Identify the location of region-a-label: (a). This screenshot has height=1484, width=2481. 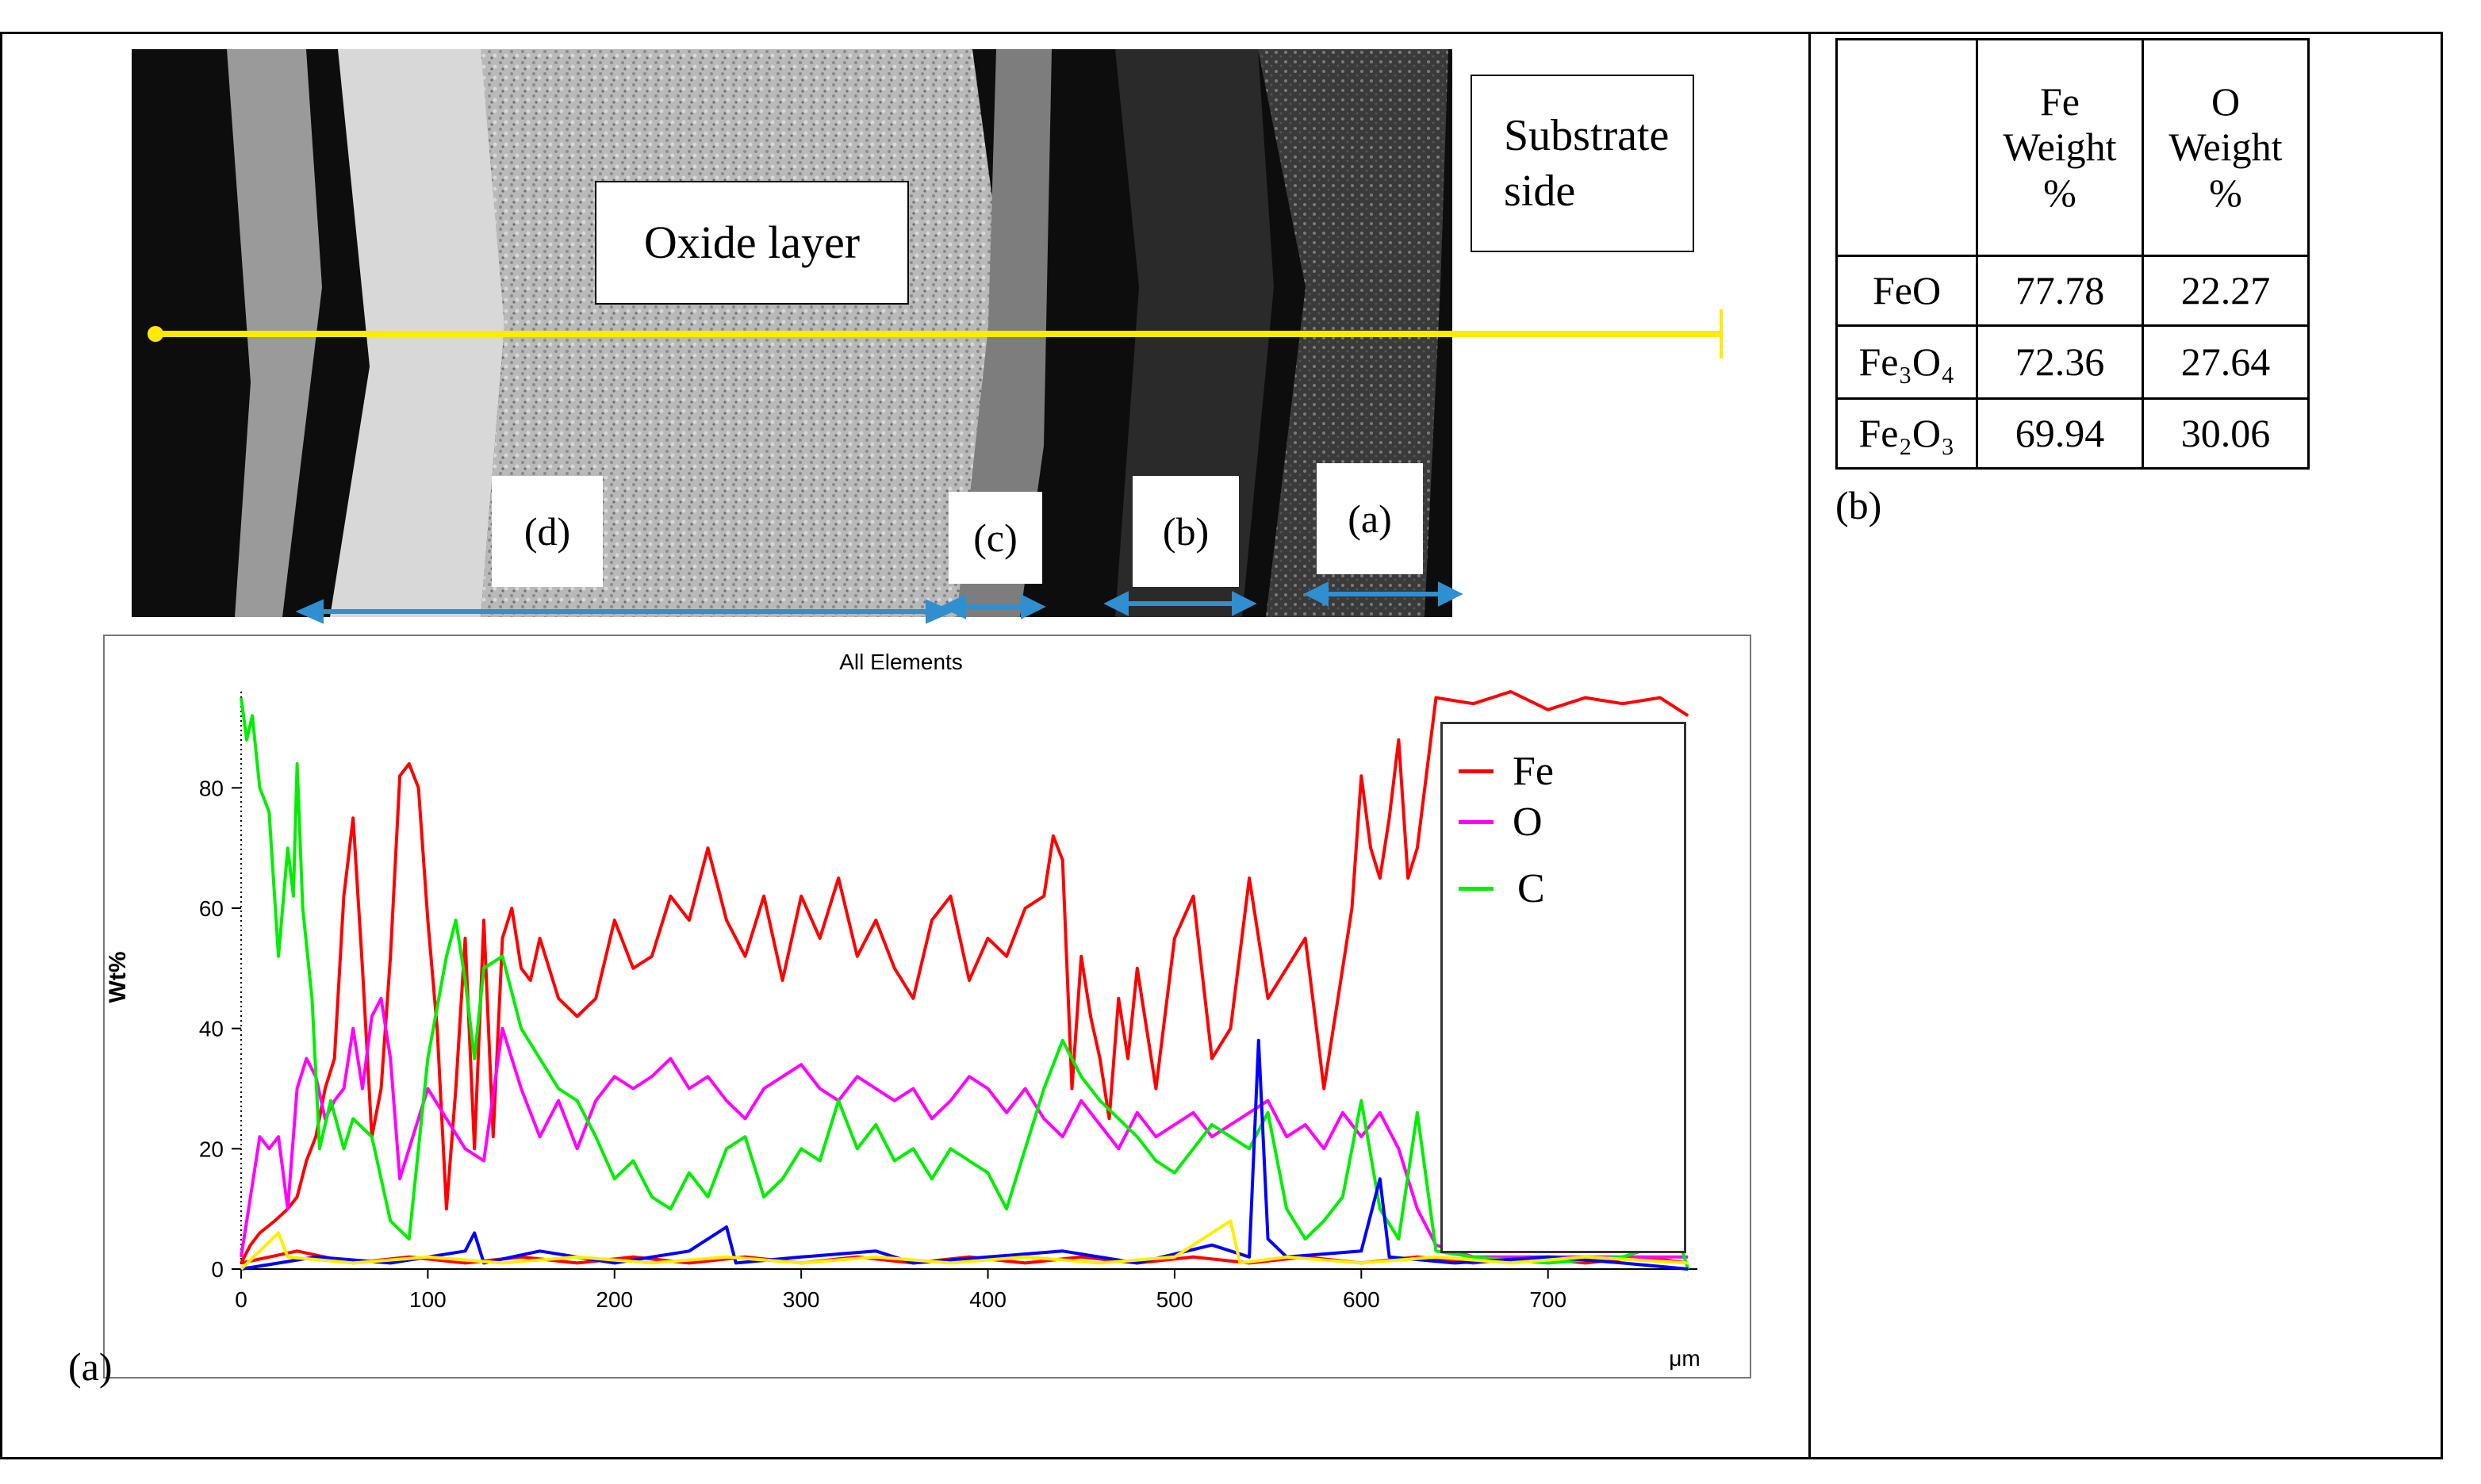
(1370, 518).